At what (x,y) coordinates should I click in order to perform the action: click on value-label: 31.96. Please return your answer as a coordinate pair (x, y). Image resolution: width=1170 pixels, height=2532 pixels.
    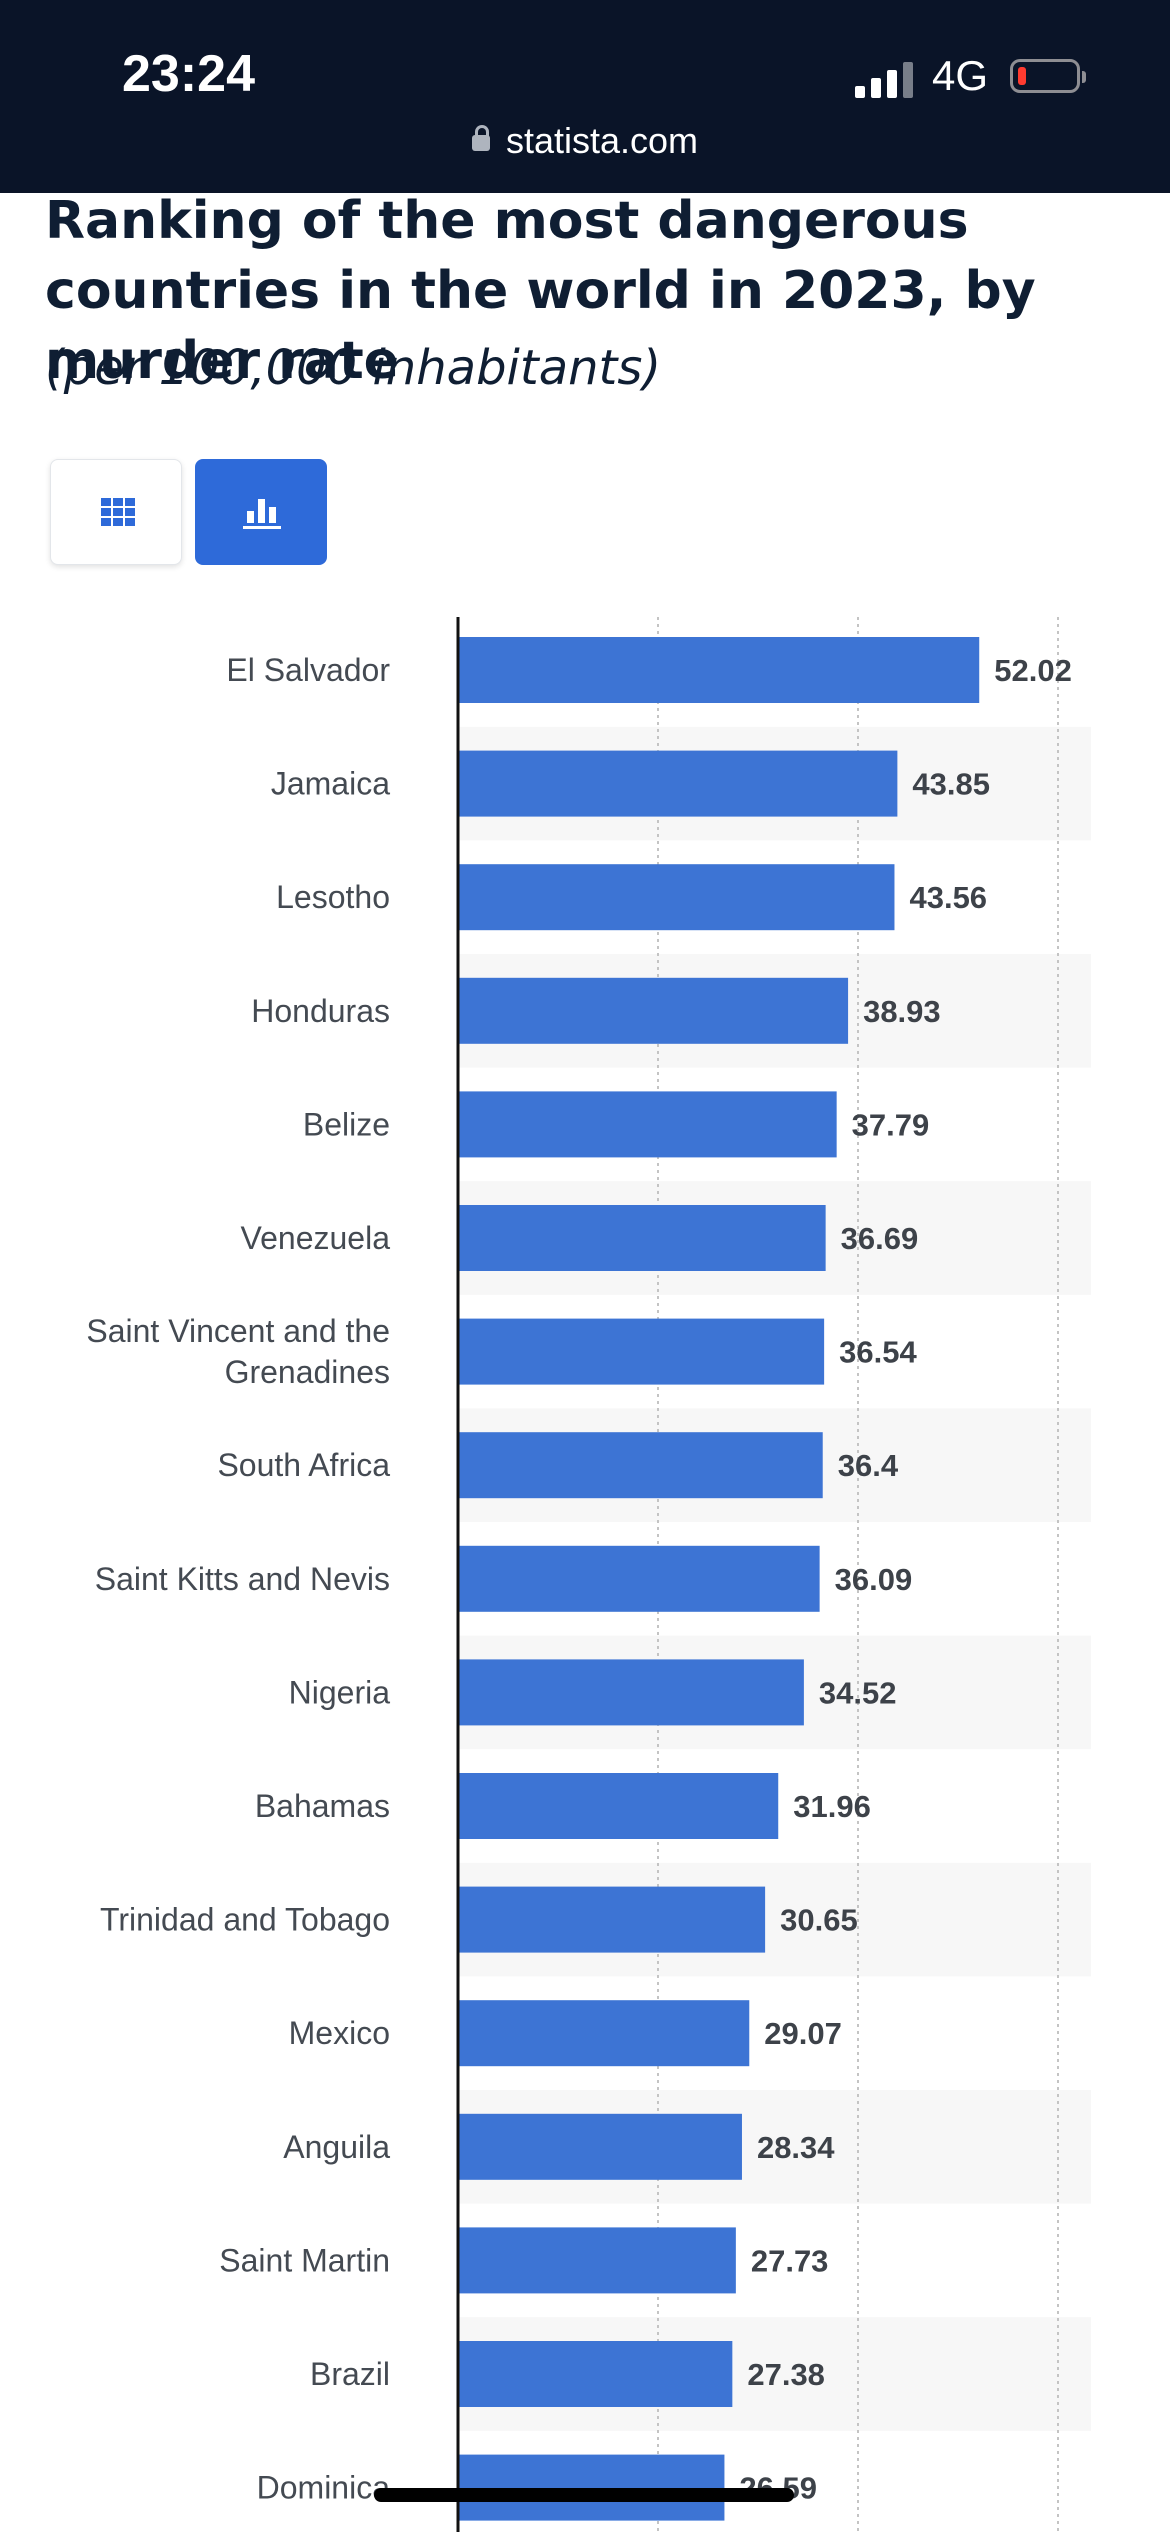
    Looking at the image, I should click on (832, 1806).